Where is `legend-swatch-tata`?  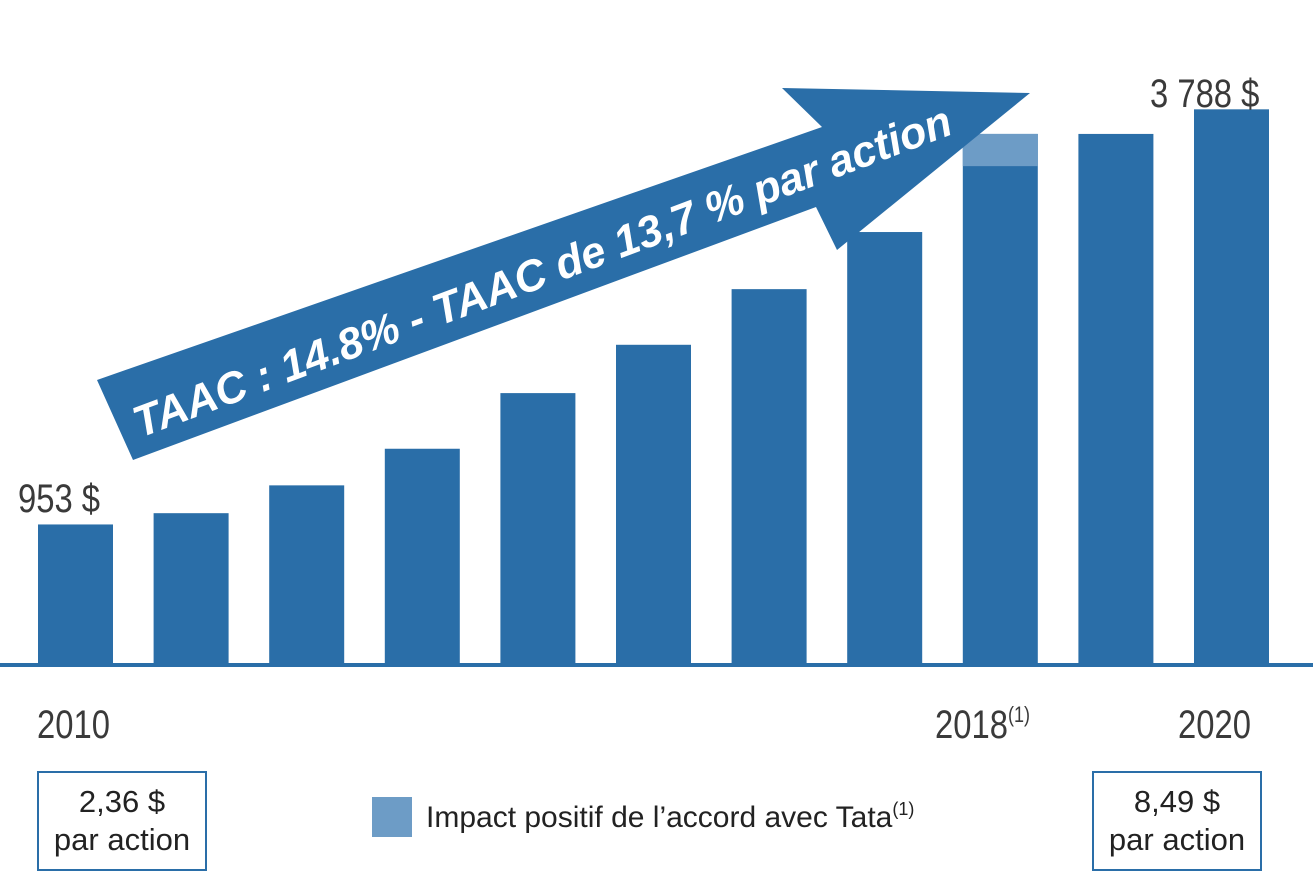 legend-swatch-tata is located at coordinates (392, 817).